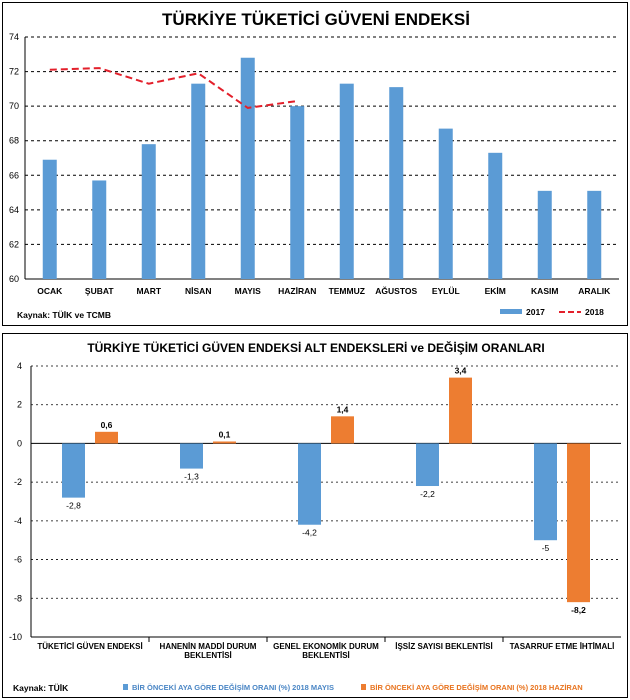 This screenshot has height=700, width=630. What do you see at coordinates (444, 646) in the screenshot?
I see `x-tick-label: İŞSİZ SAYISI BEKLENTİSİ` at bounding box center [444, 646].